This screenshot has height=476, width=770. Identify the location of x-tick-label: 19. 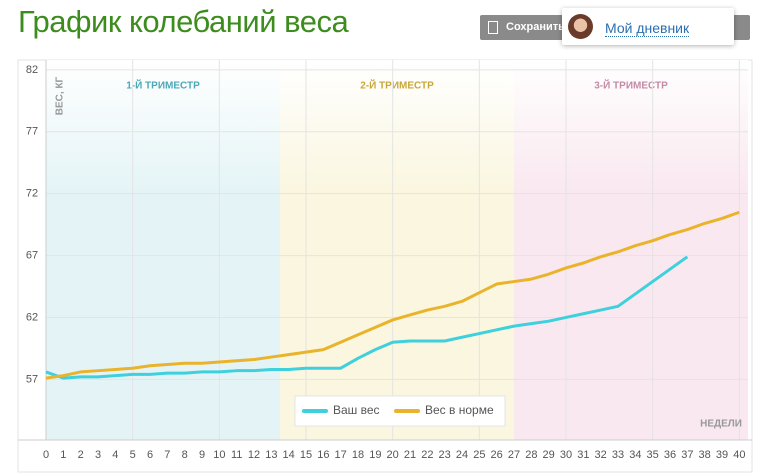
(375, 455).